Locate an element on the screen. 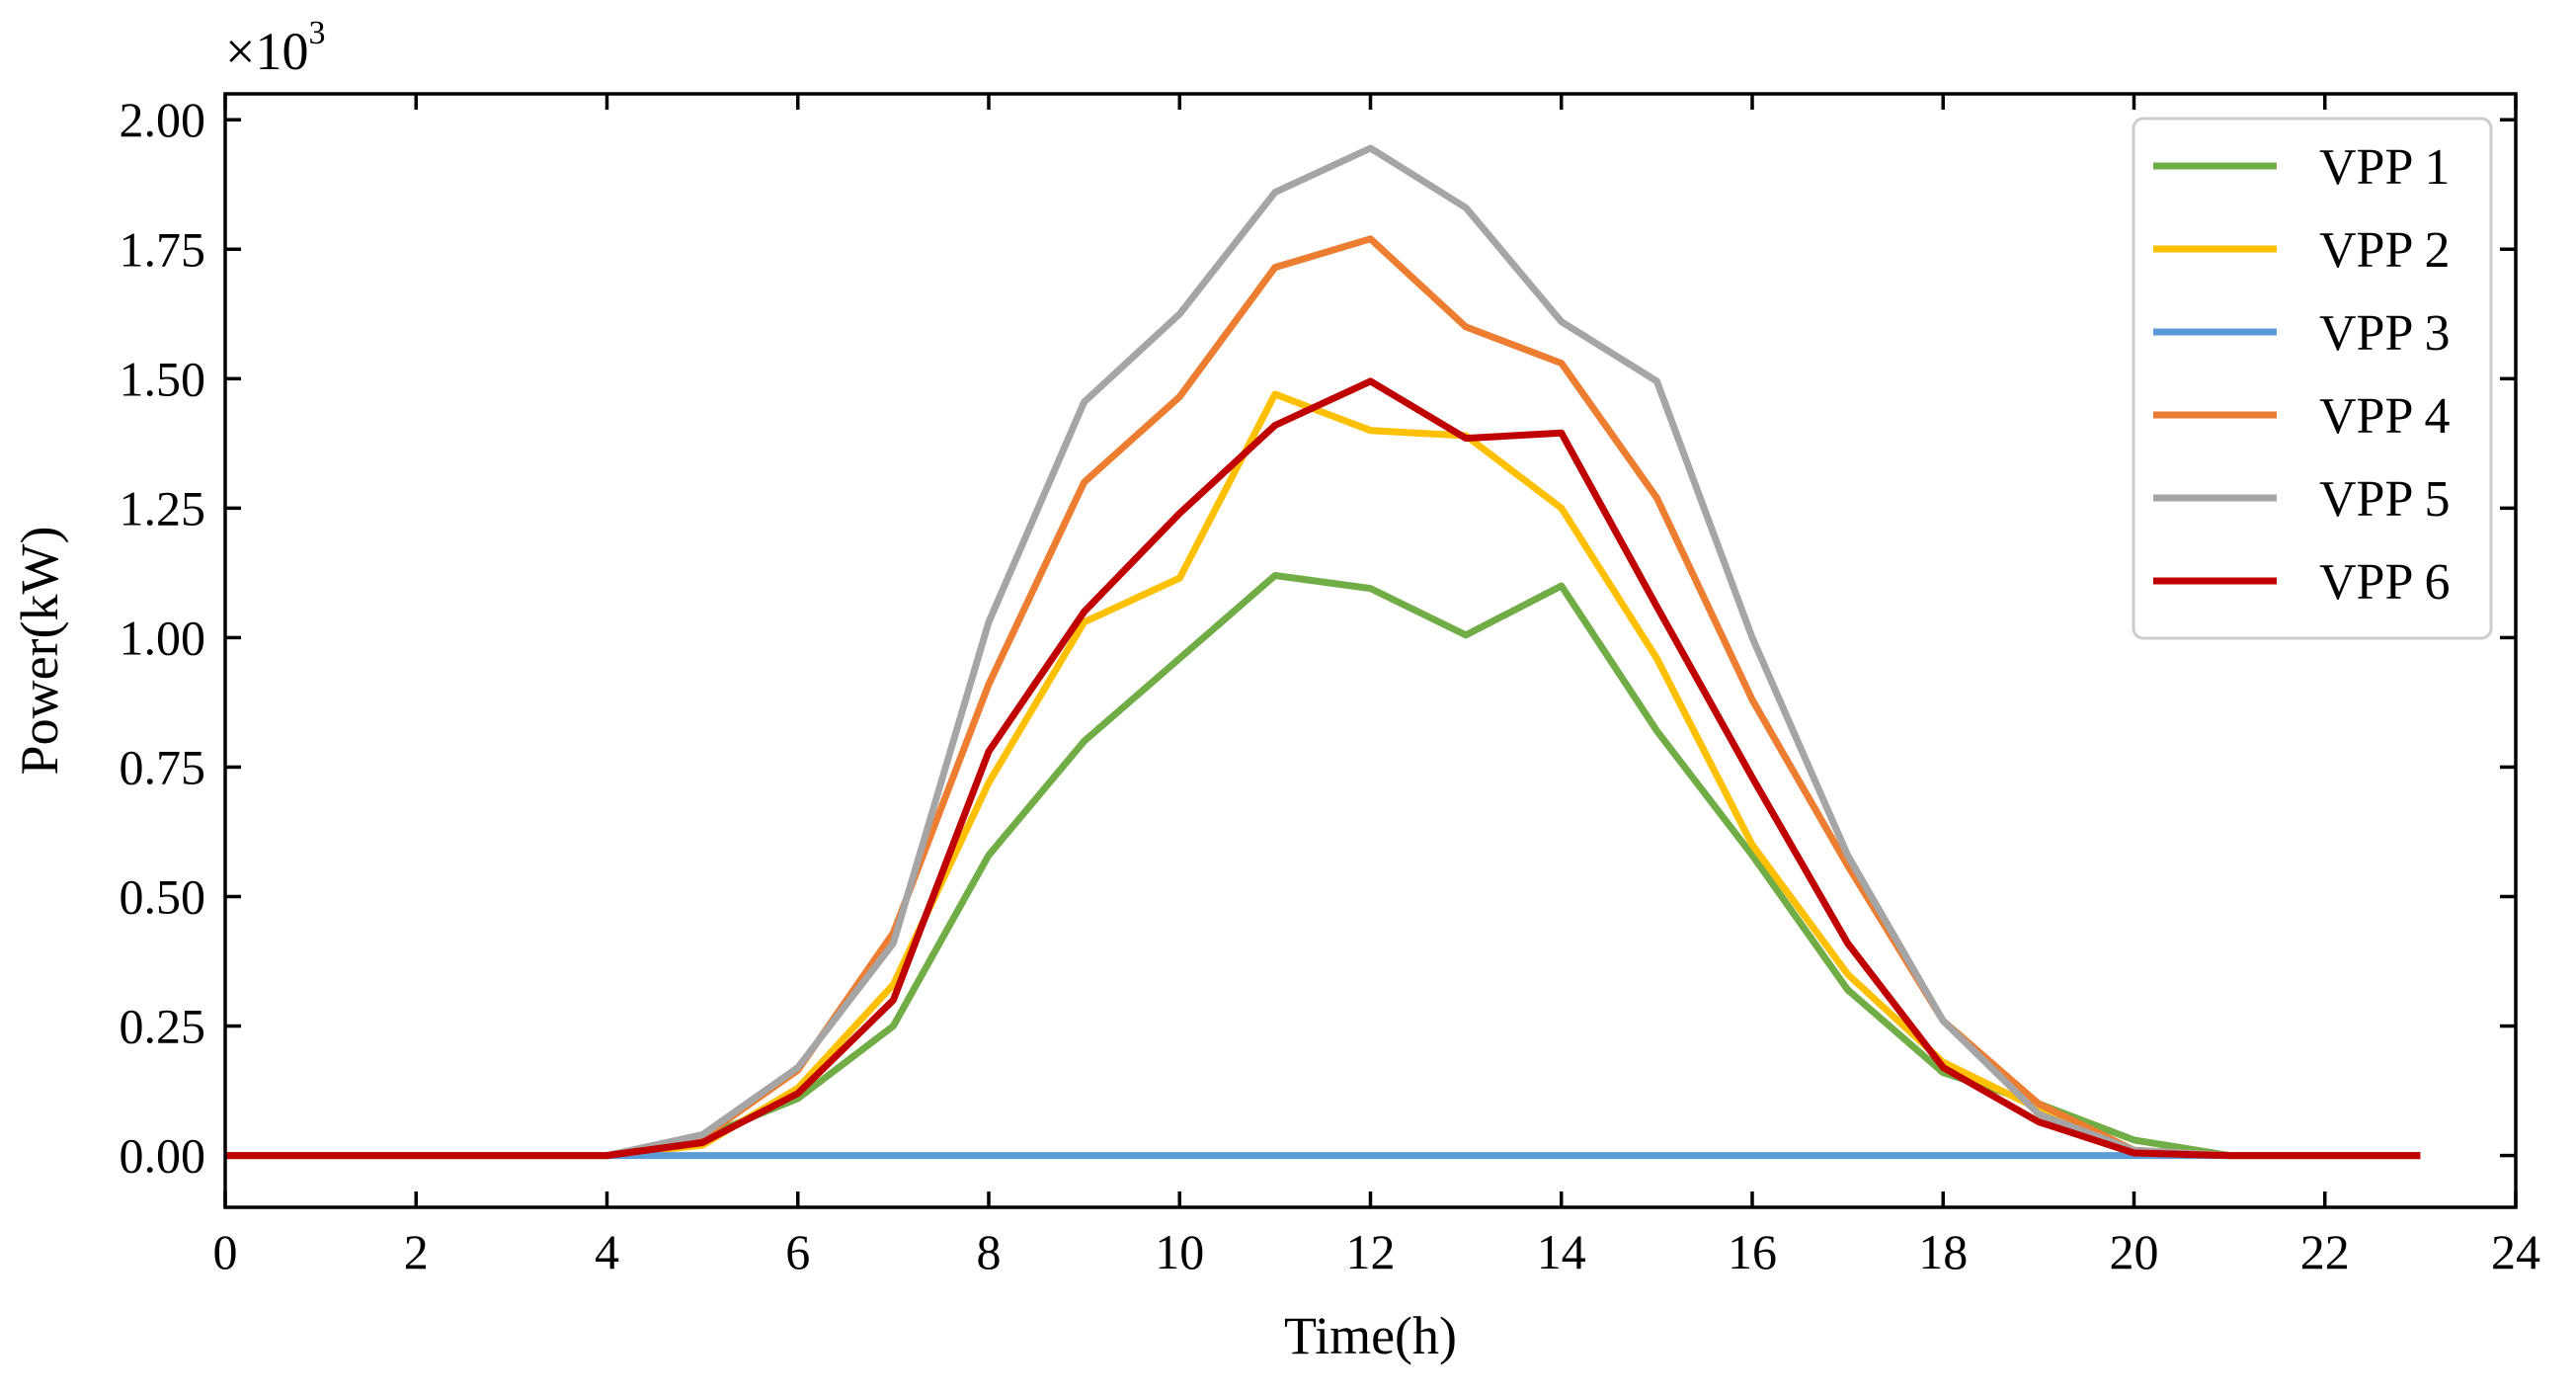  y-tick-label: 0.00 is located at coordinates (163, 1156).